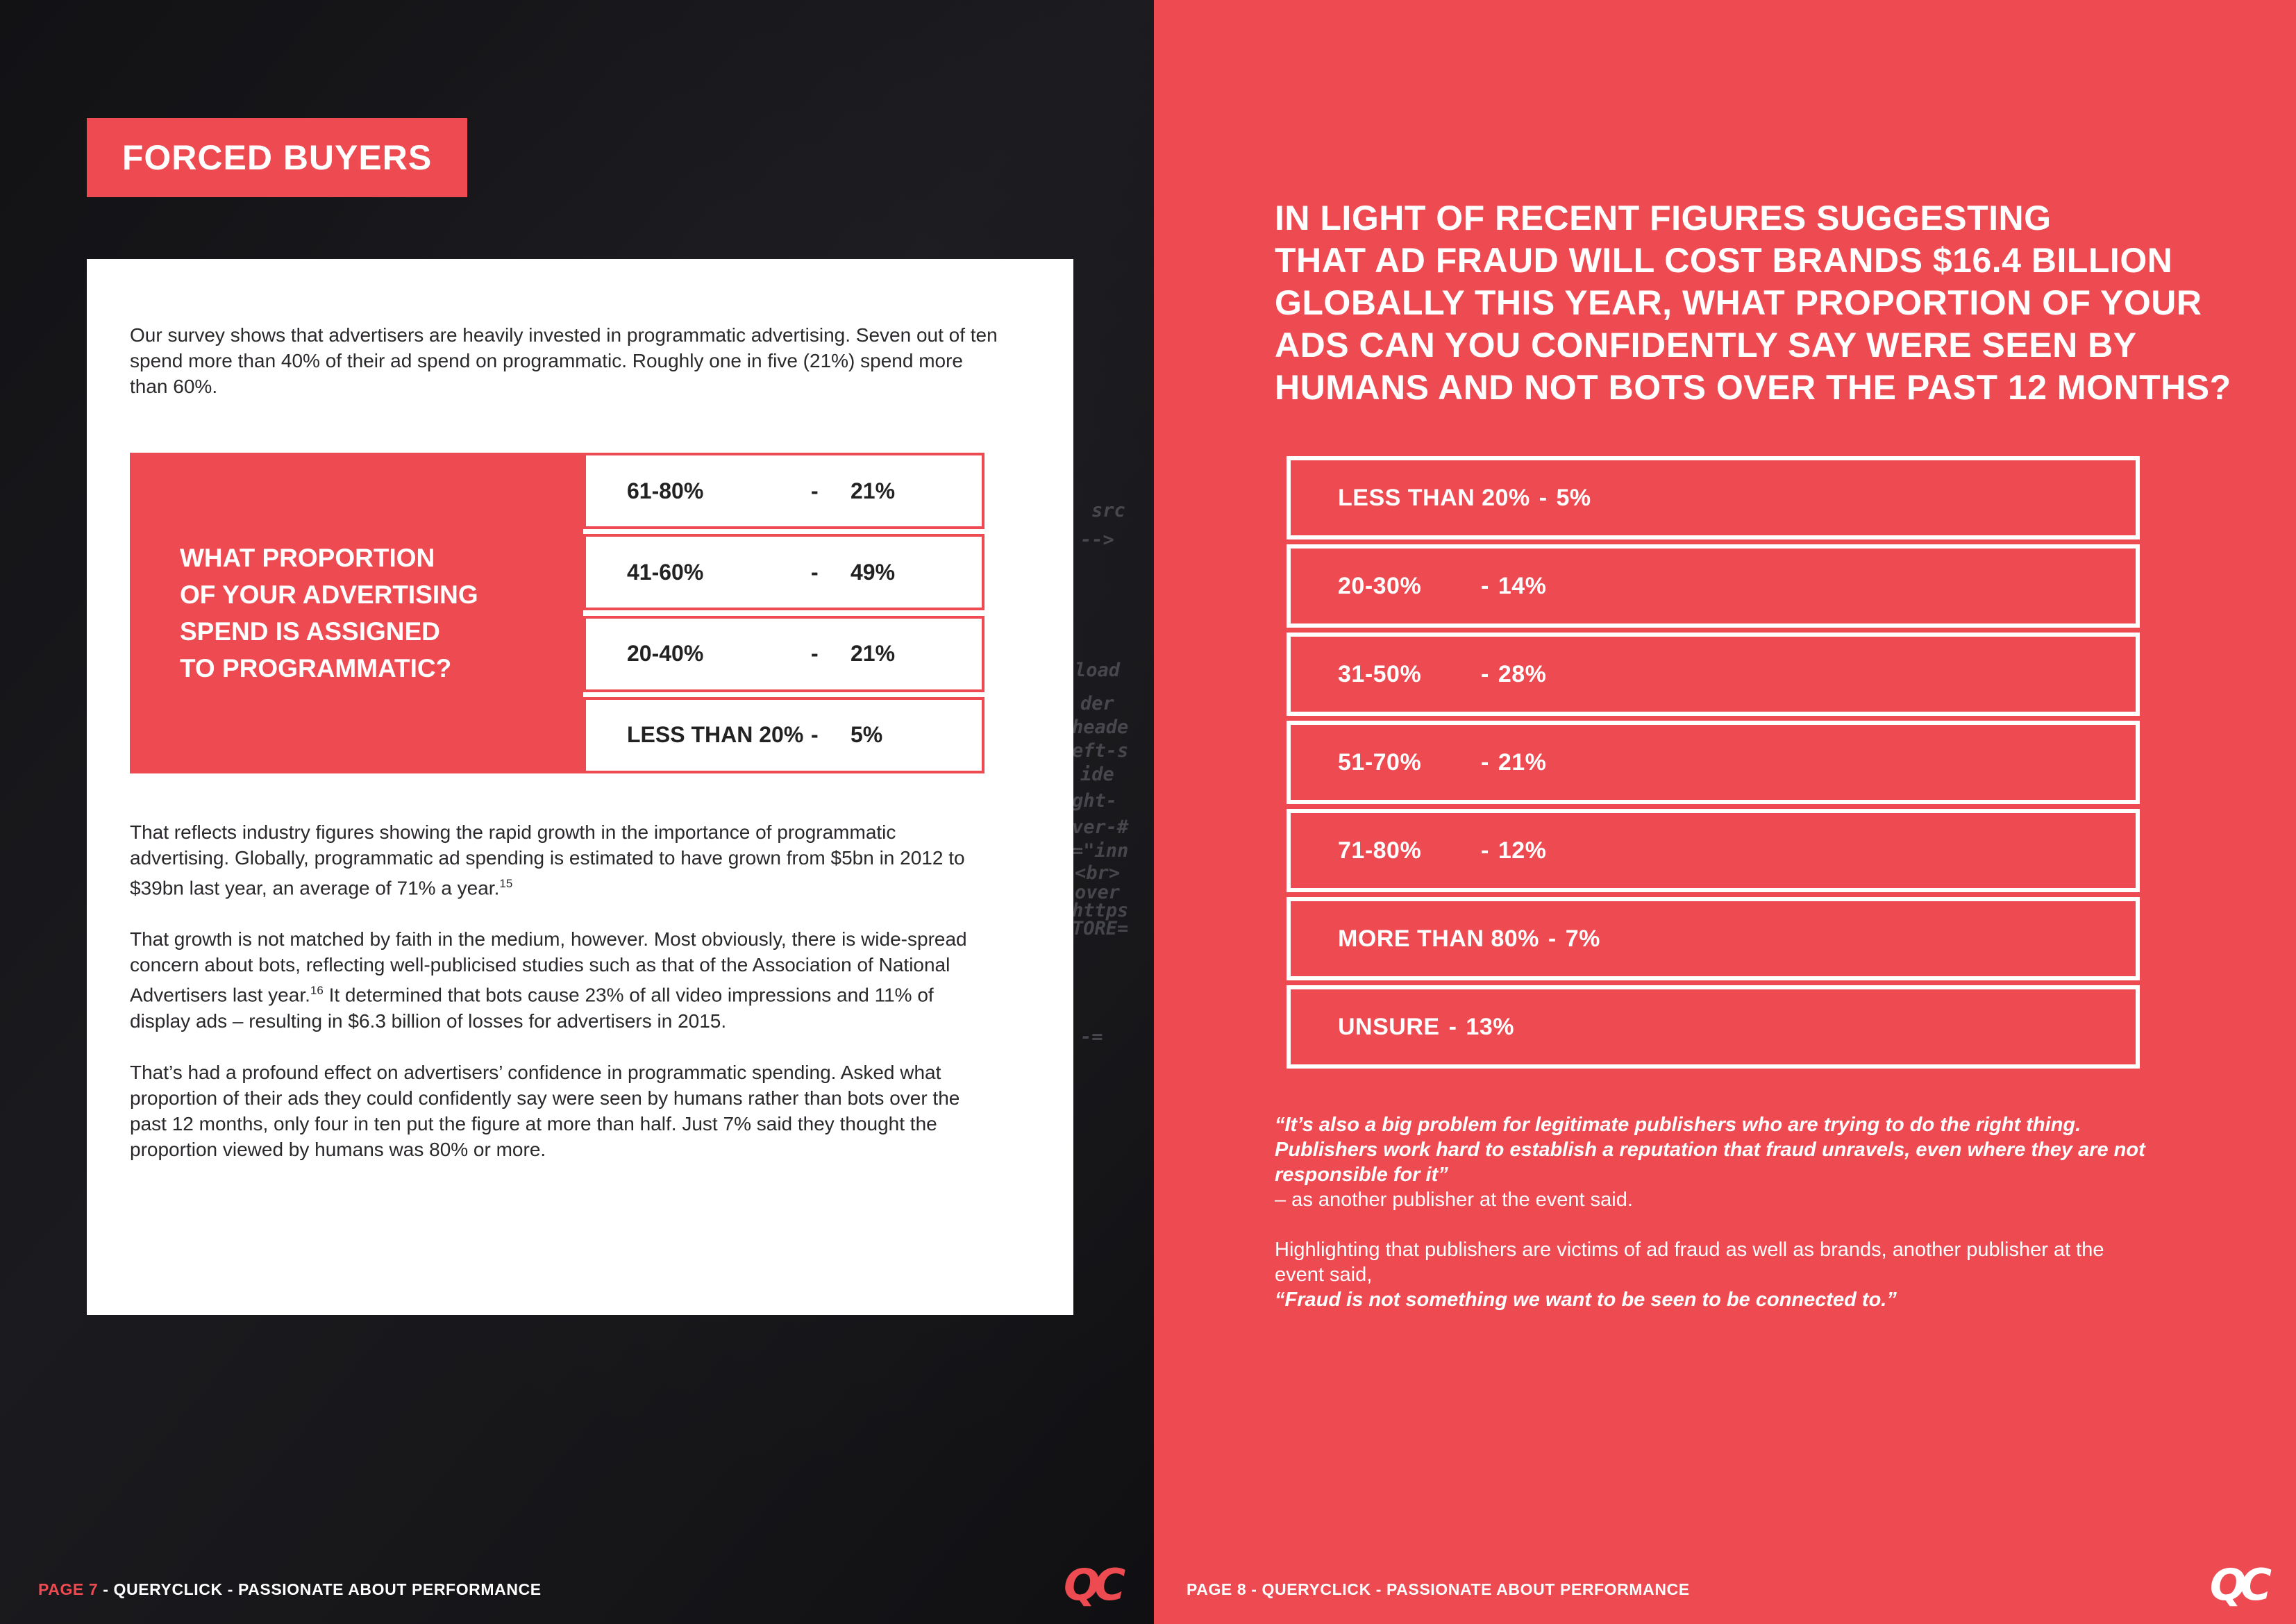 This screenshot has height=1624, width=2296. What do you see at coordinates (1438, 939) in the screenshot?
I see `result-row-label: MORE THAN 80%` at bounding box center [1438, 939].